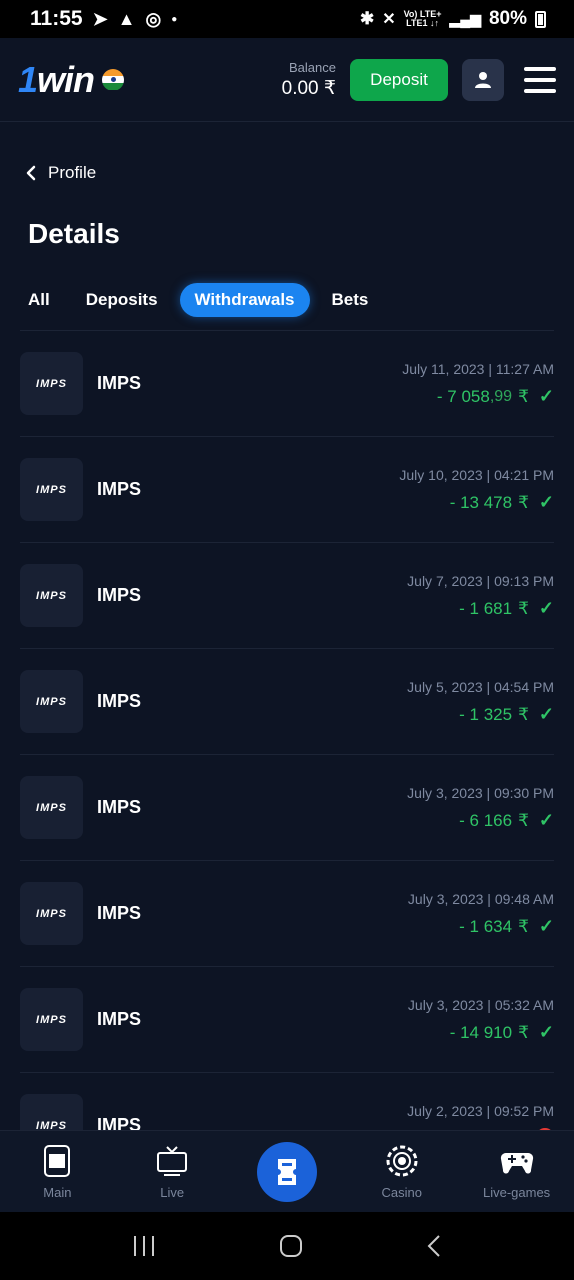 The width and height of the screenshot is (574, 1280). I want to click on transaction-meta: July 11, 2023 | 11:27 AM - 7 058,99 ₹ ✓, so click(478, 384).